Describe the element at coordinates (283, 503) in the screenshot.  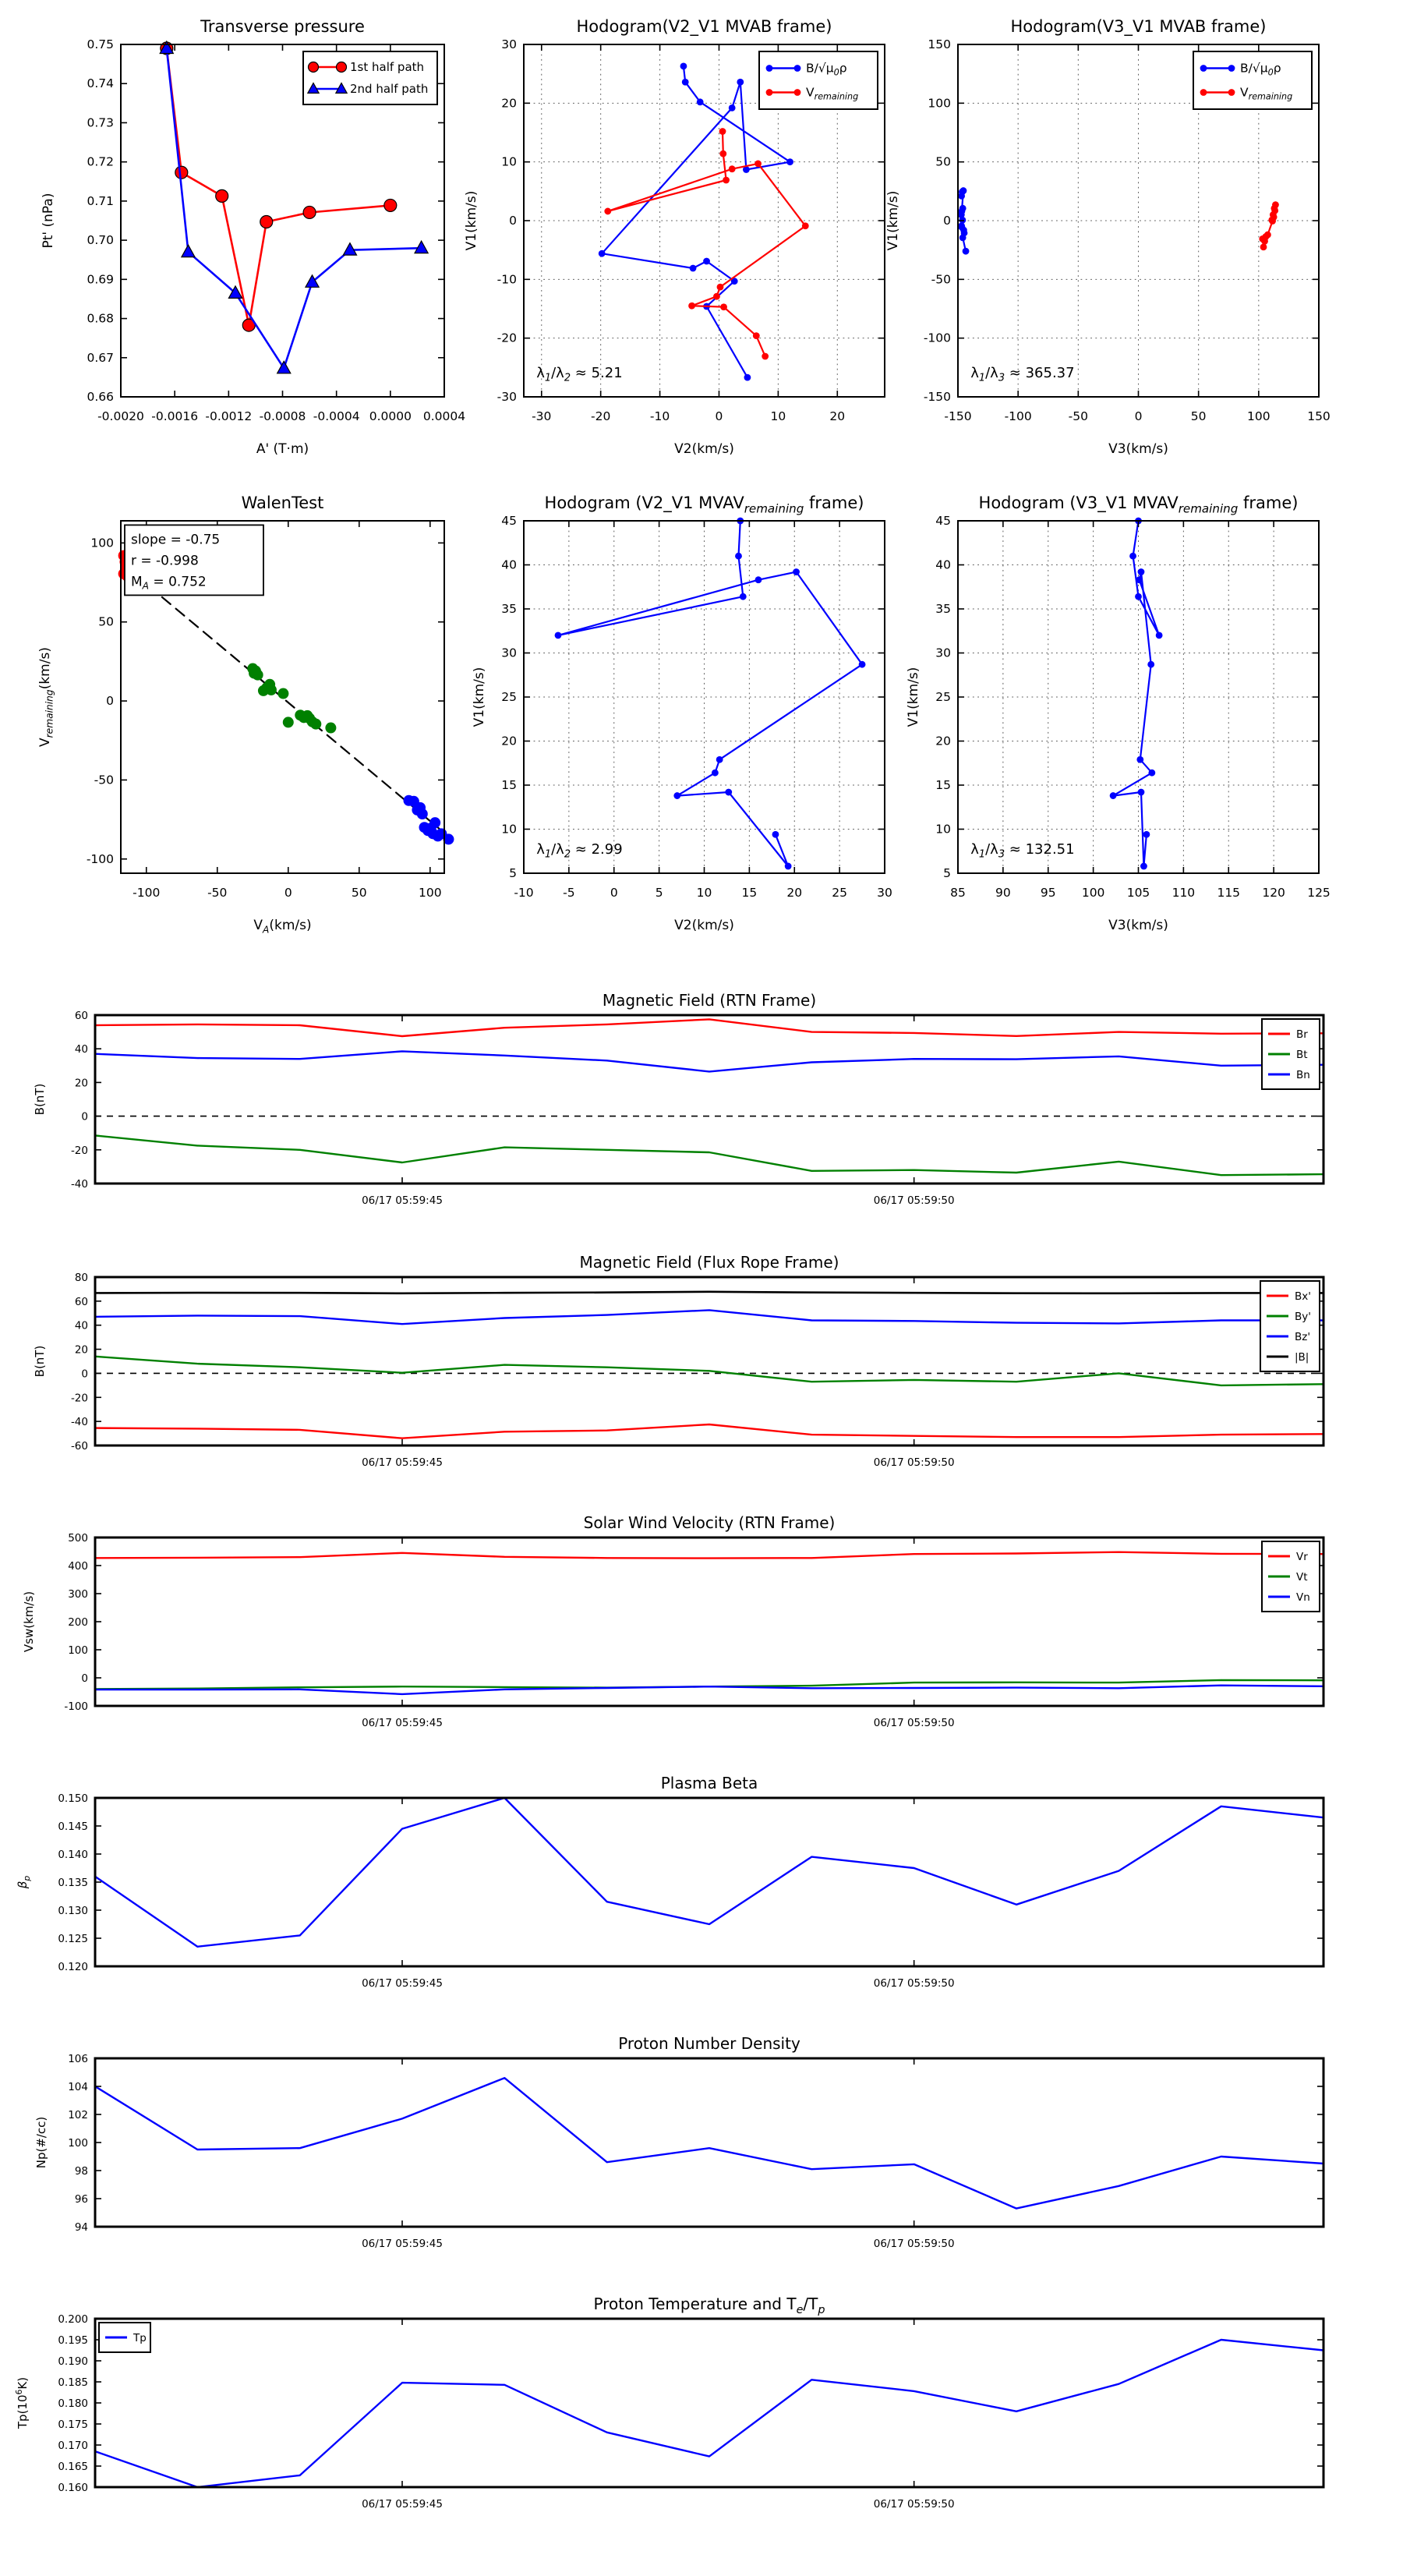
I see `chart-title: WalenTest` at that location.